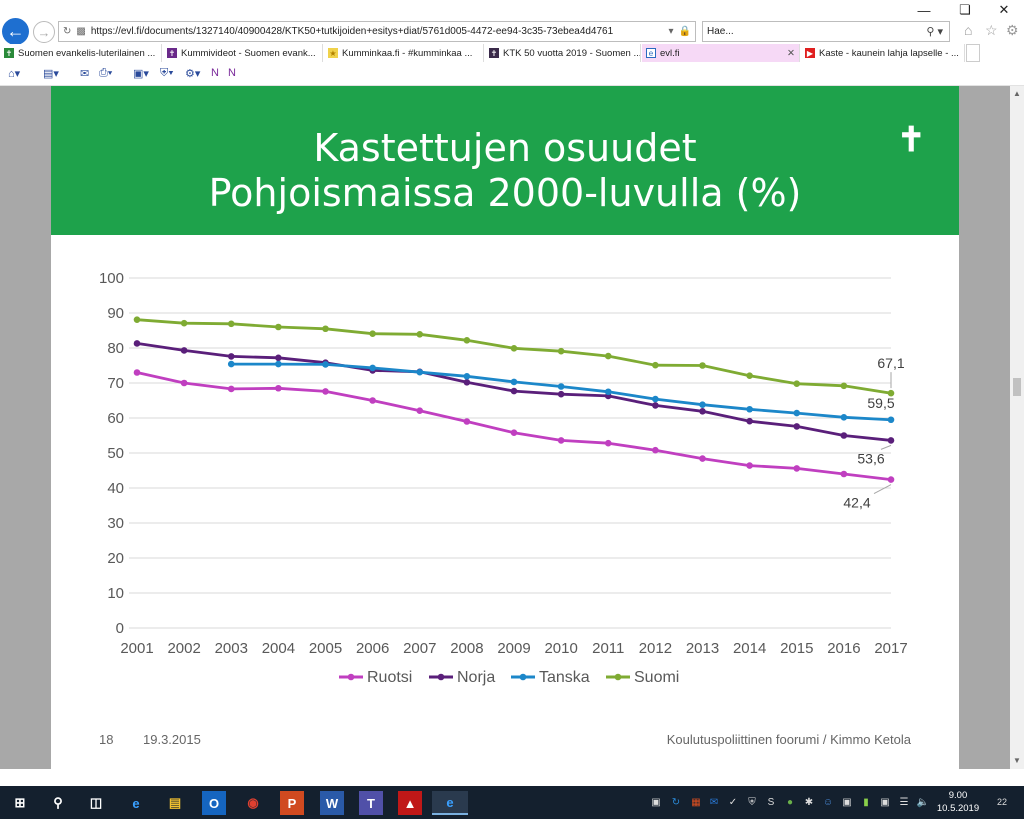 The image size is (1024, 819). Describe the element at coordinates (847, 802) in the screenshot. I see `tray-app3-icon: ▣` at that location.